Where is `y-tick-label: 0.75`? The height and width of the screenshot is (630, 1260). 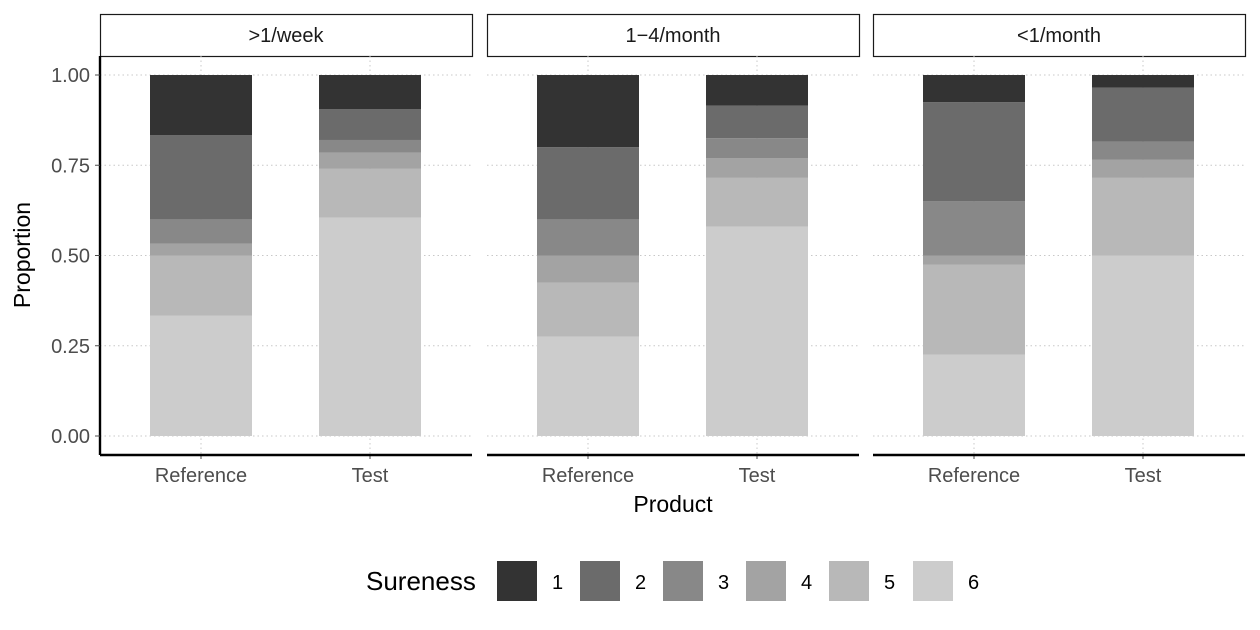
y-tick-label: 0.75 is located at coordinates (70, 166).